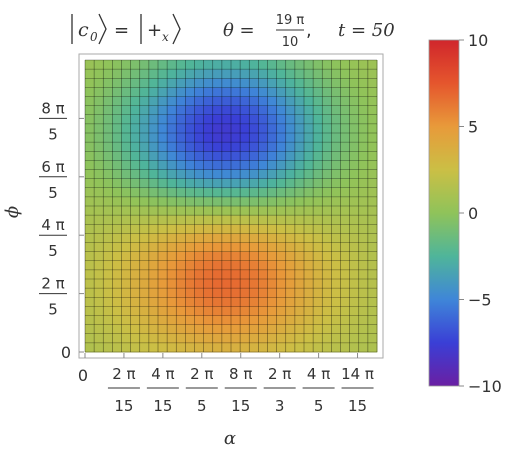 This screenshot has width=516, height=456. What do you see at coordinates (473, 127) in the screenshot?
I see `colorbar-tick-label: 5` at bounding box center [473, 127].